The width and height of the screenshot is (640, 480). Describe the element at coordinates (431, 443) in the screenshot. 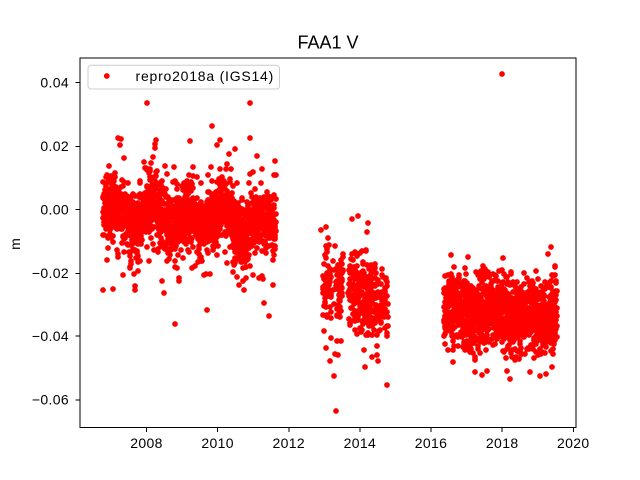

I see `svg-text: 2016` at that location.